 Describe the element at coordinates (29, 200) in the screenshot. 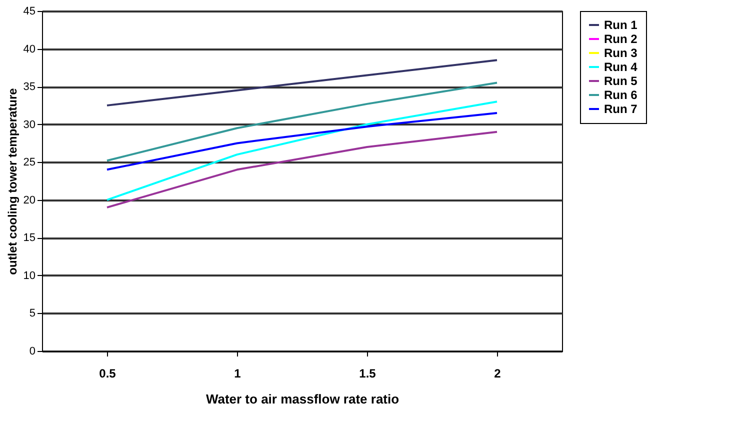

I see `y-tick-label: 20` at that location.